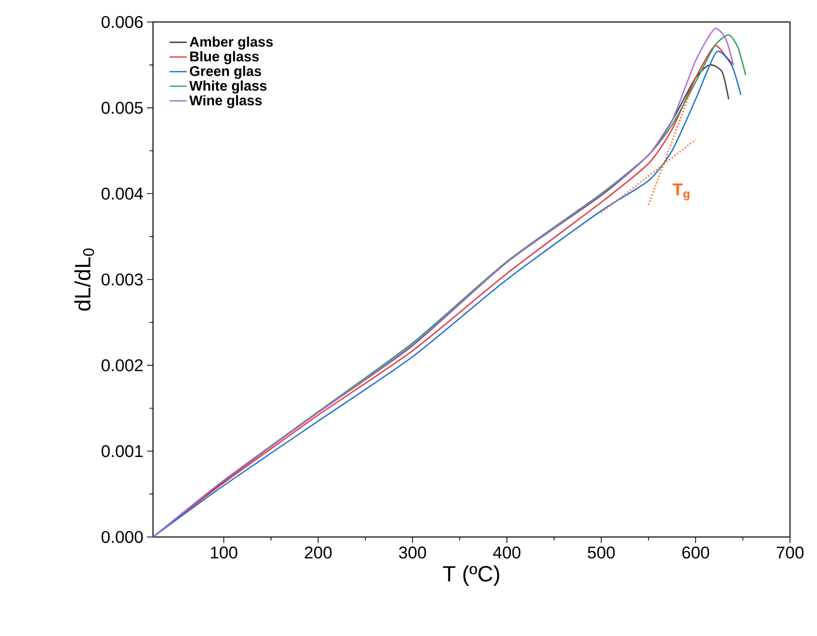  Describe the element at coordinates (228, 87) in the screenshot. I see `legend-label: White glass` at that location.